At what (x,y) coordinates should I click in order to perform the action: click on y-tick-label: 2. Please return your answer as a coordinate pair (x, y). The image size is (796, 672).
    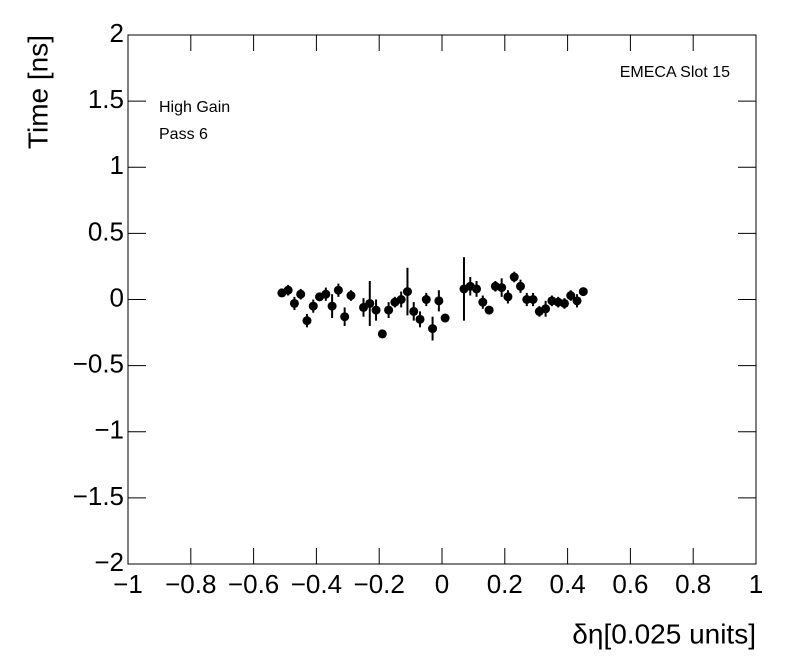
    Looking at the image, I should click on (117, 33).